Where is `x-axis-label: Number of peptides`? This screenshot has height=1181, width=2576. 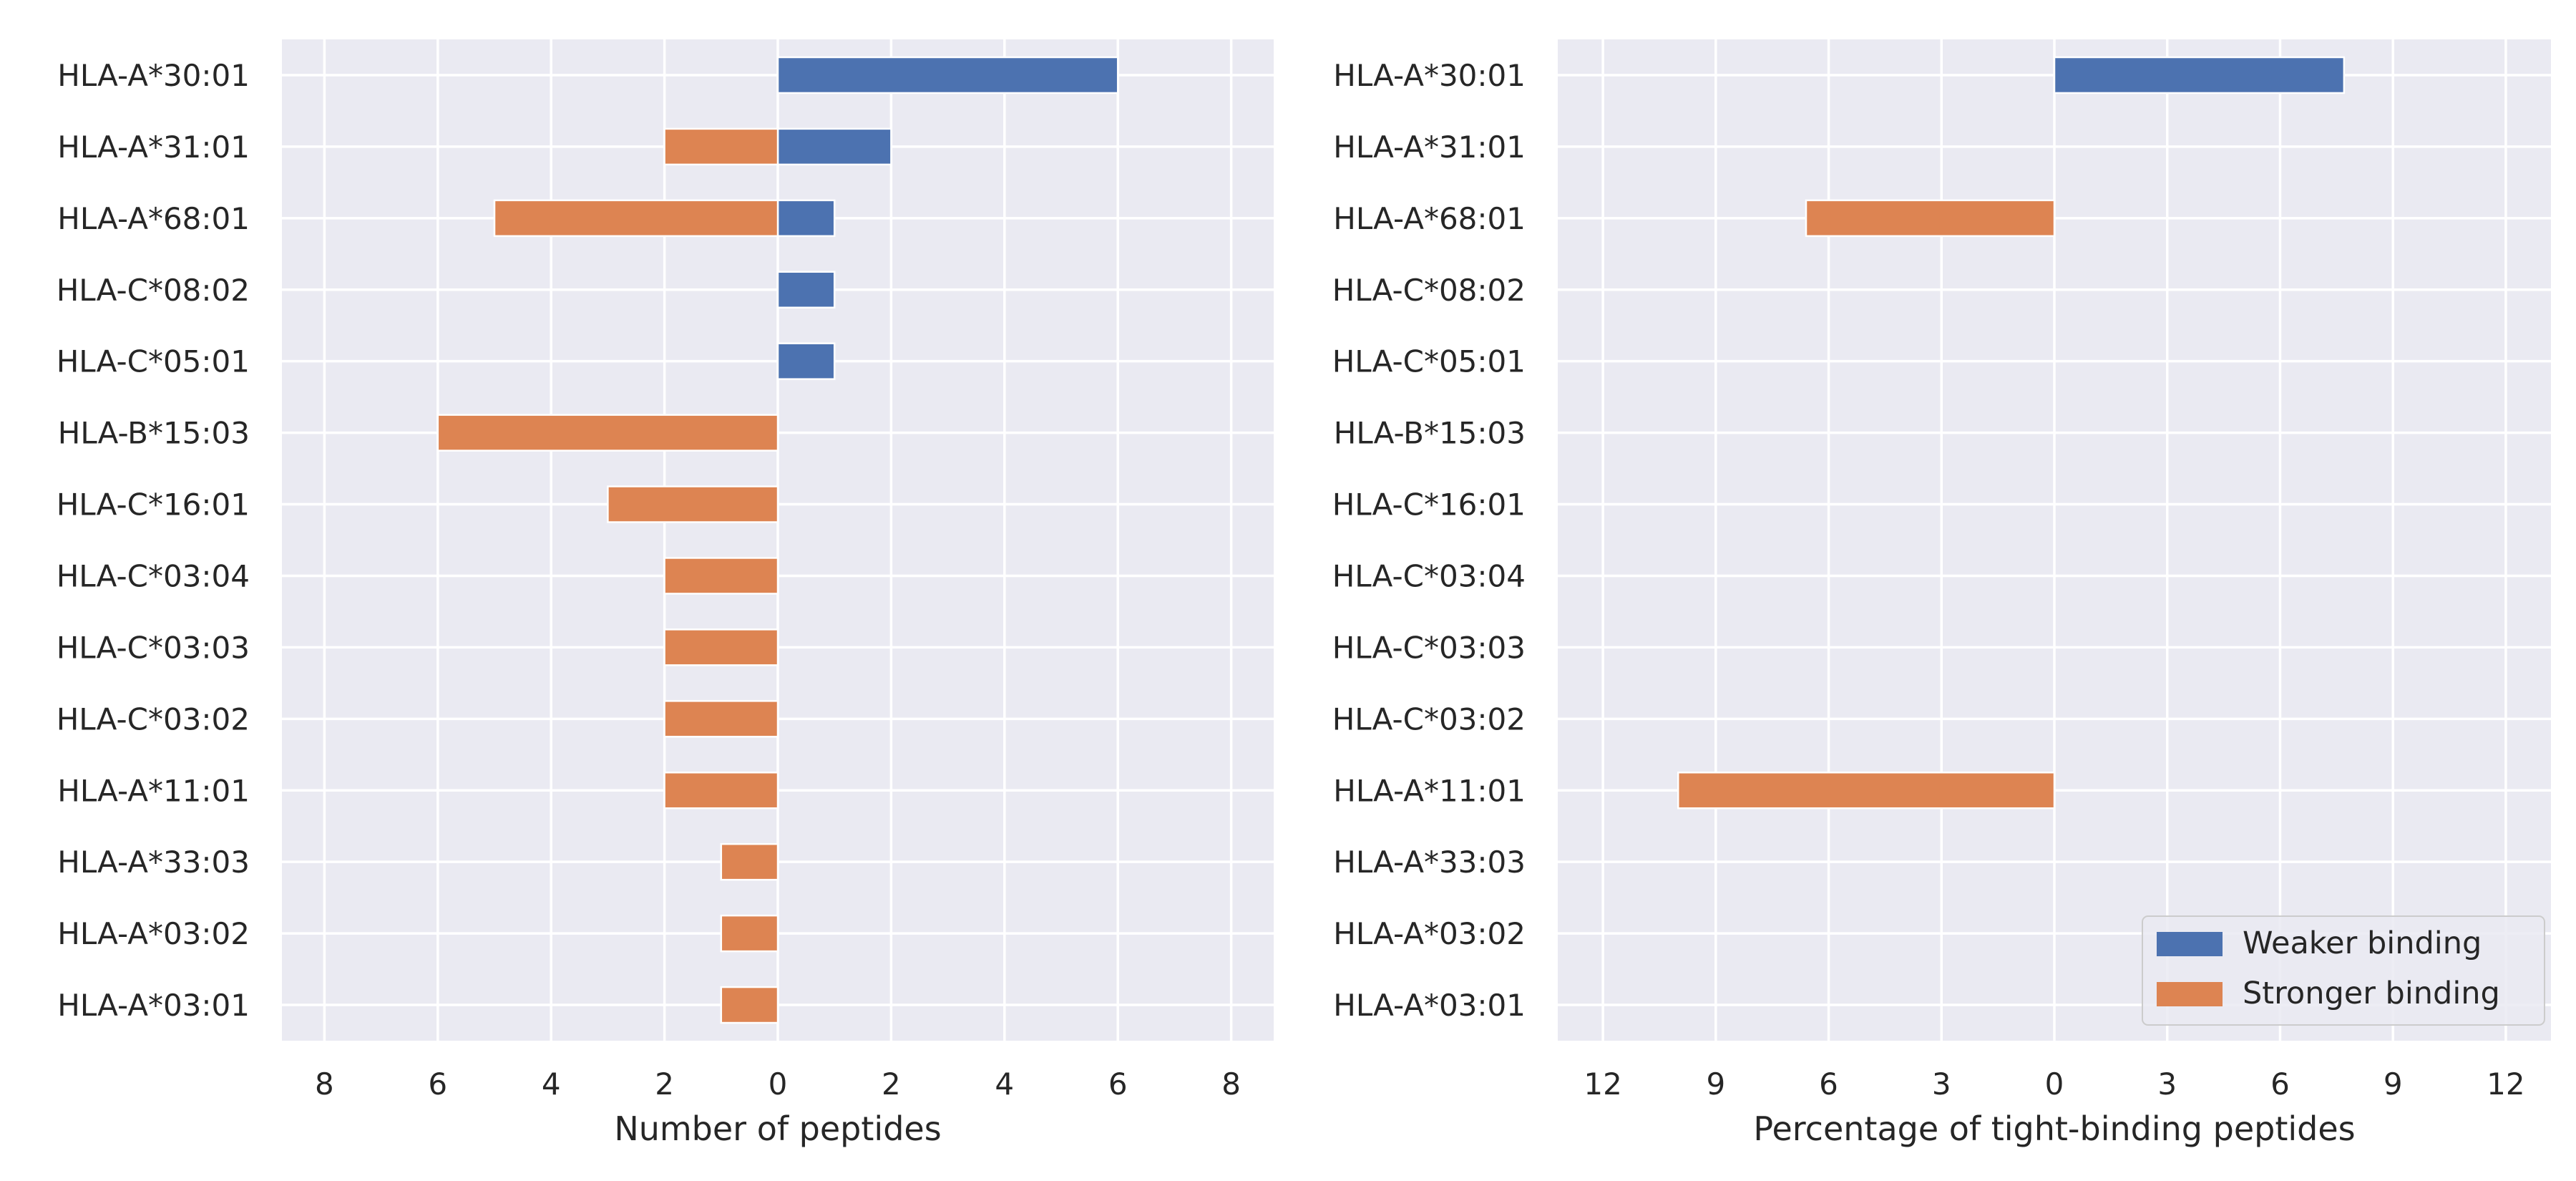 x-axis-label: Number of peptides is located at coordinates (777, 1128).